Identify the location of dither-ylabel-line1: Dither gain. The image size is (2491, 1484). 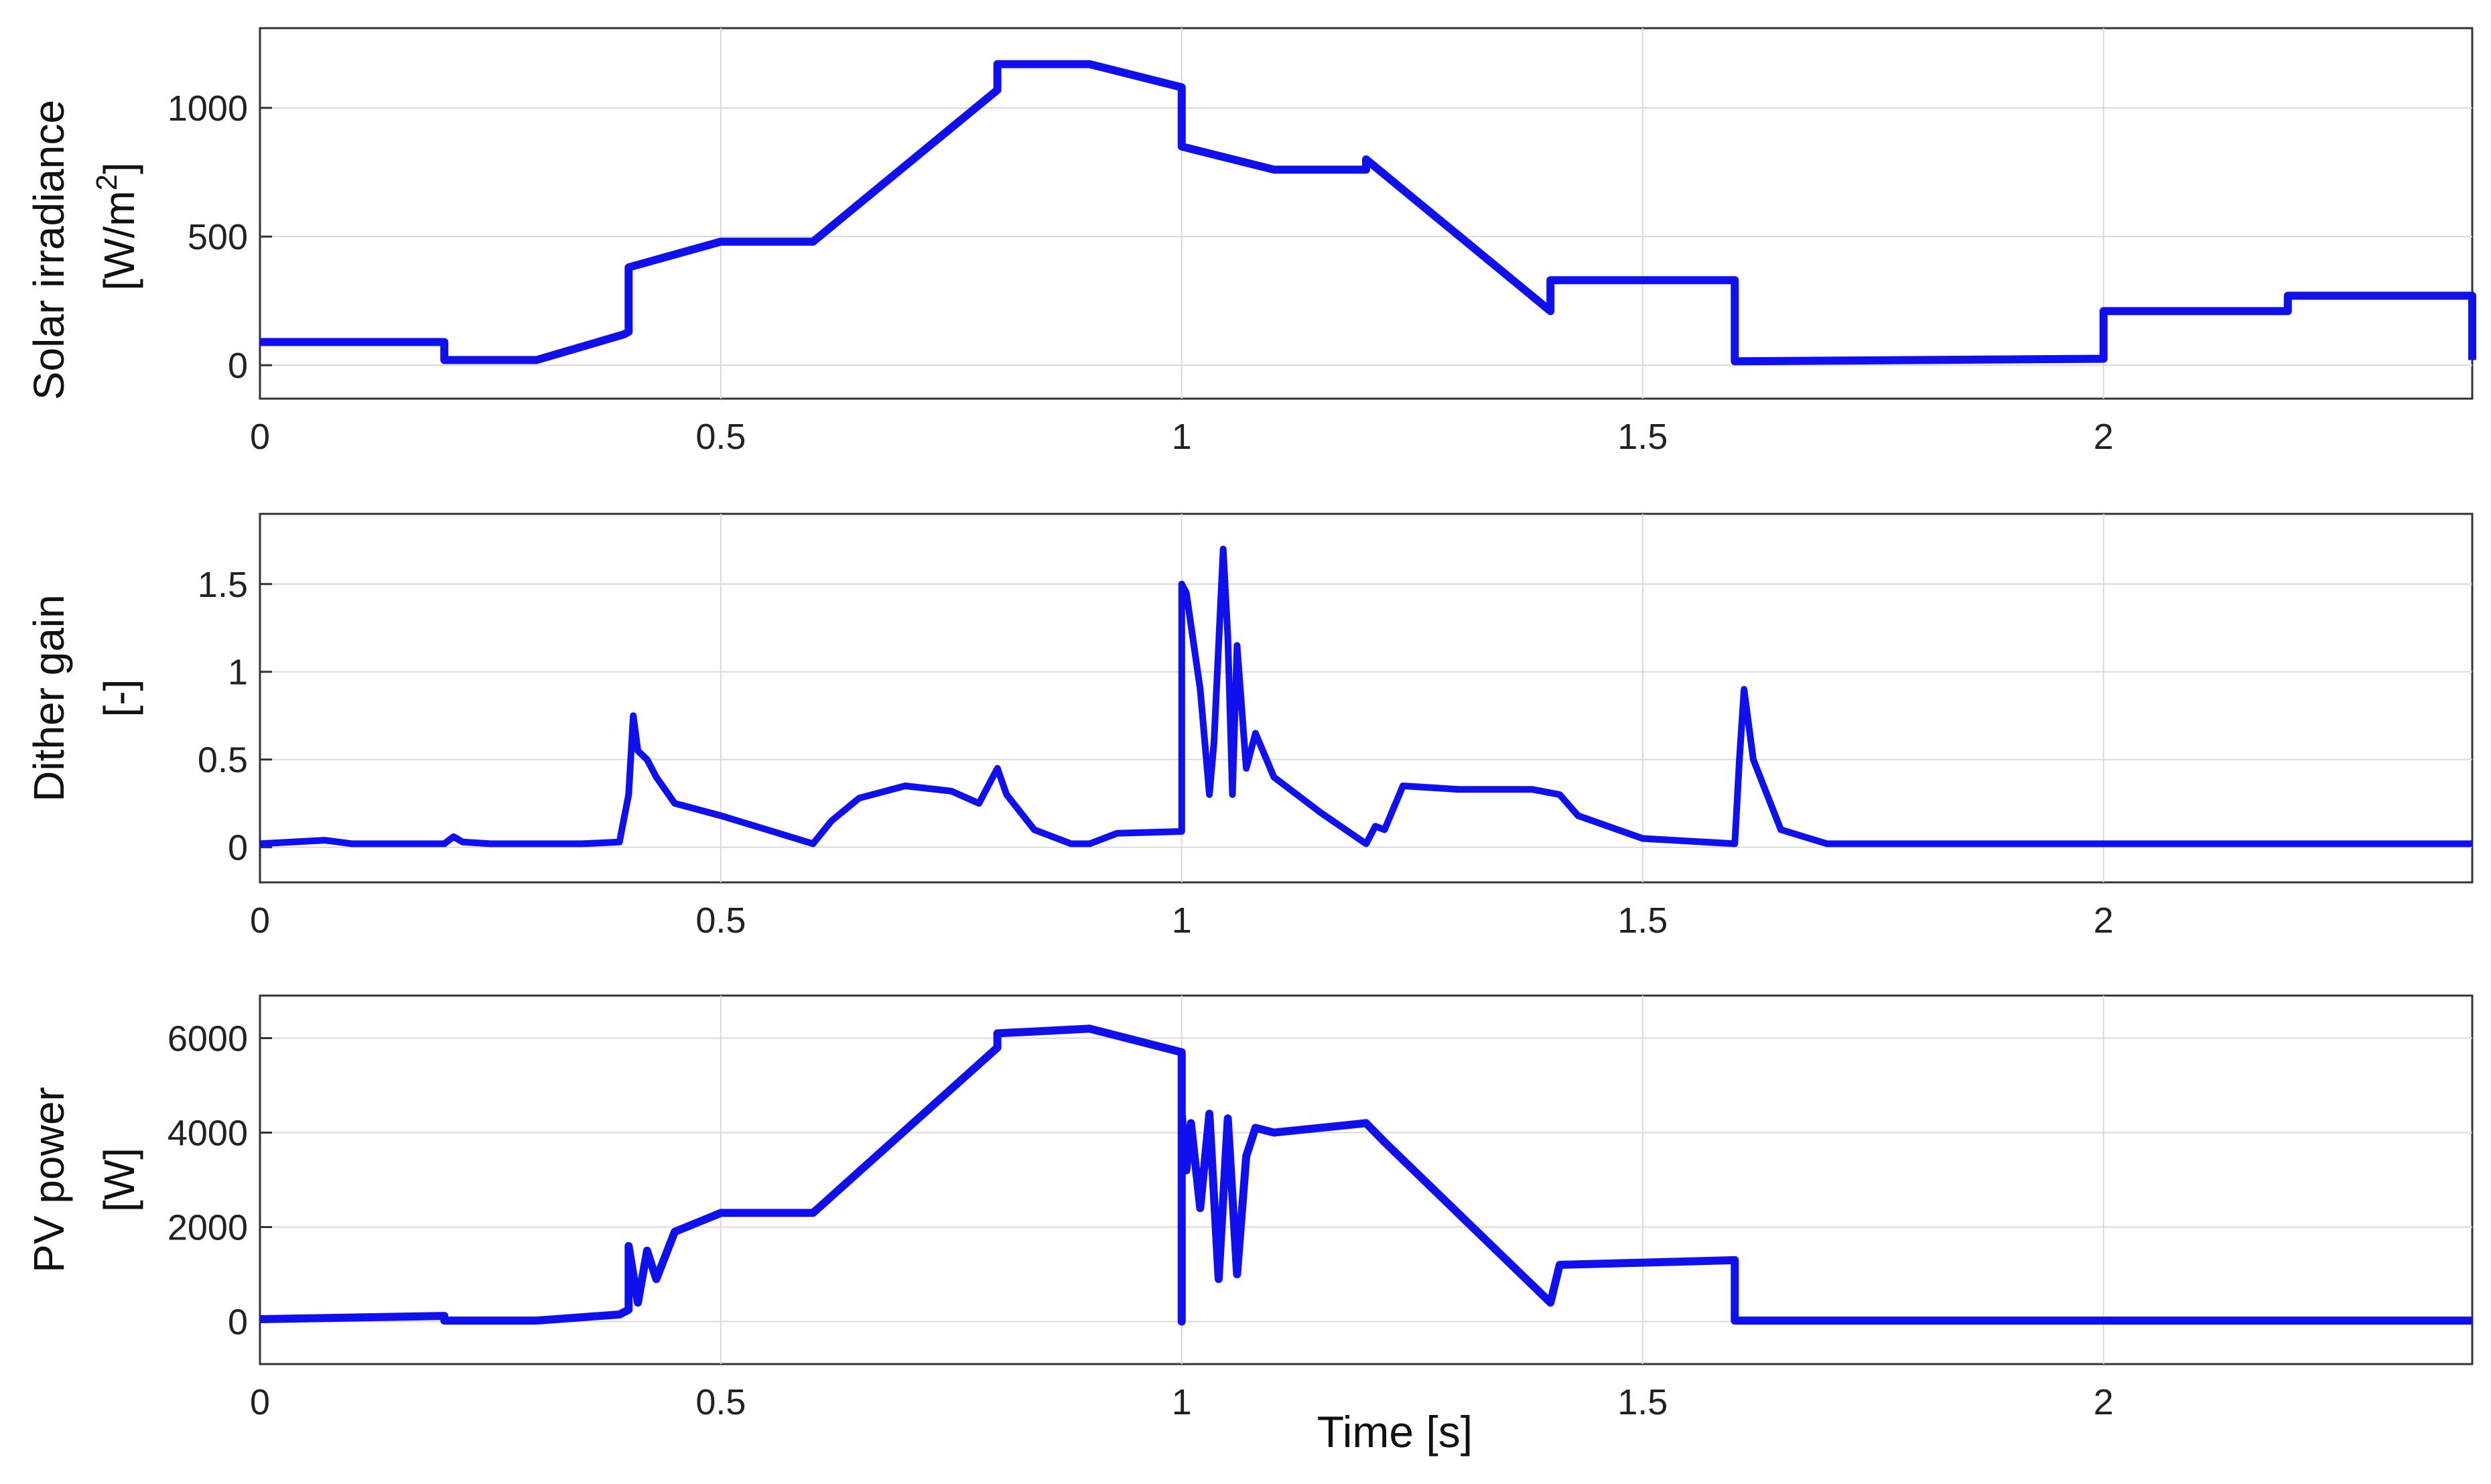
(49, 698).